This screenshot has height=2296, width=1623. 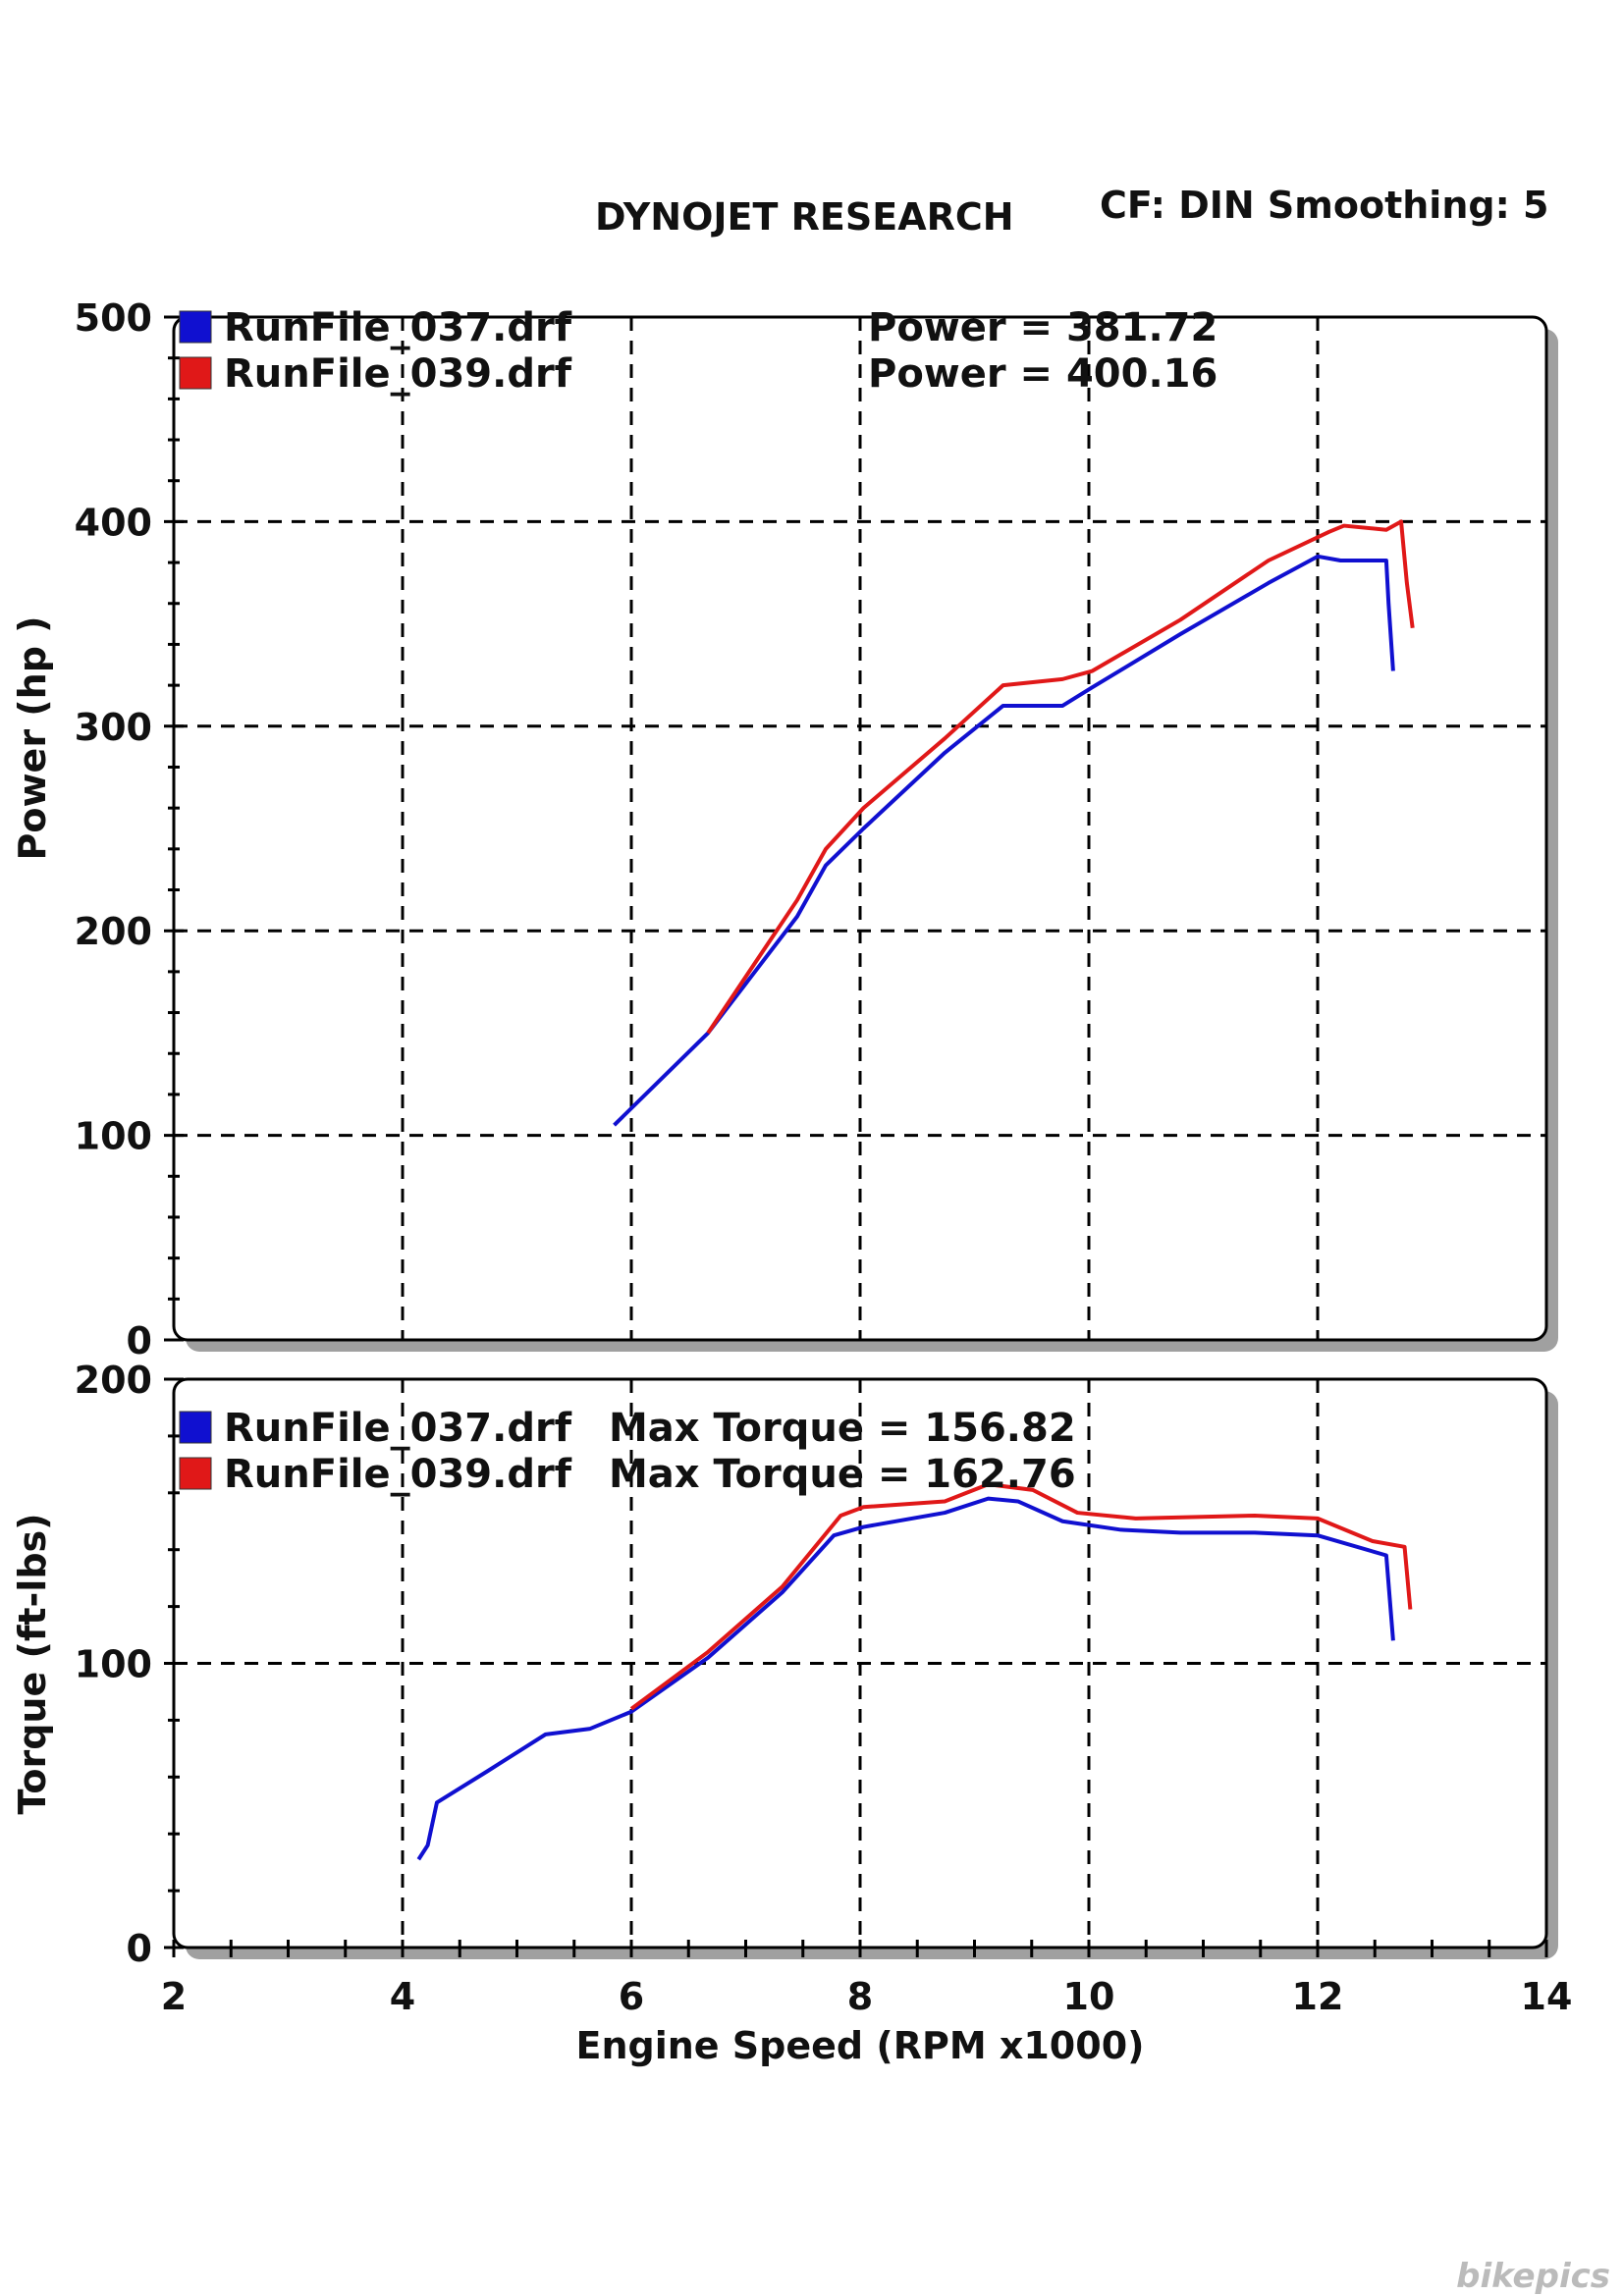 What do you see at coordinates (842, 1428) in the screenshot?
I see `legend-stat: Max Torque = 156.82` at bounding box center [842, 1428].